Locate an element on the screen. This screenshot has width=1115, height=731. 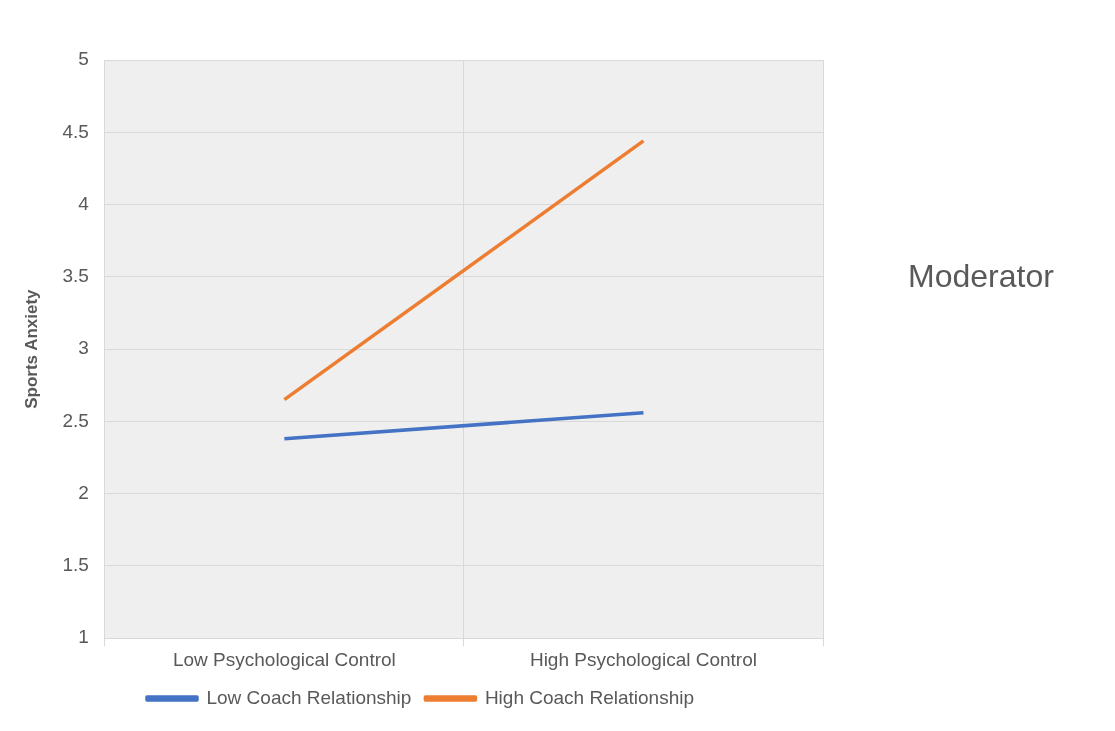
y-tick-label: 4.5 is located at coordinates (75, 131).